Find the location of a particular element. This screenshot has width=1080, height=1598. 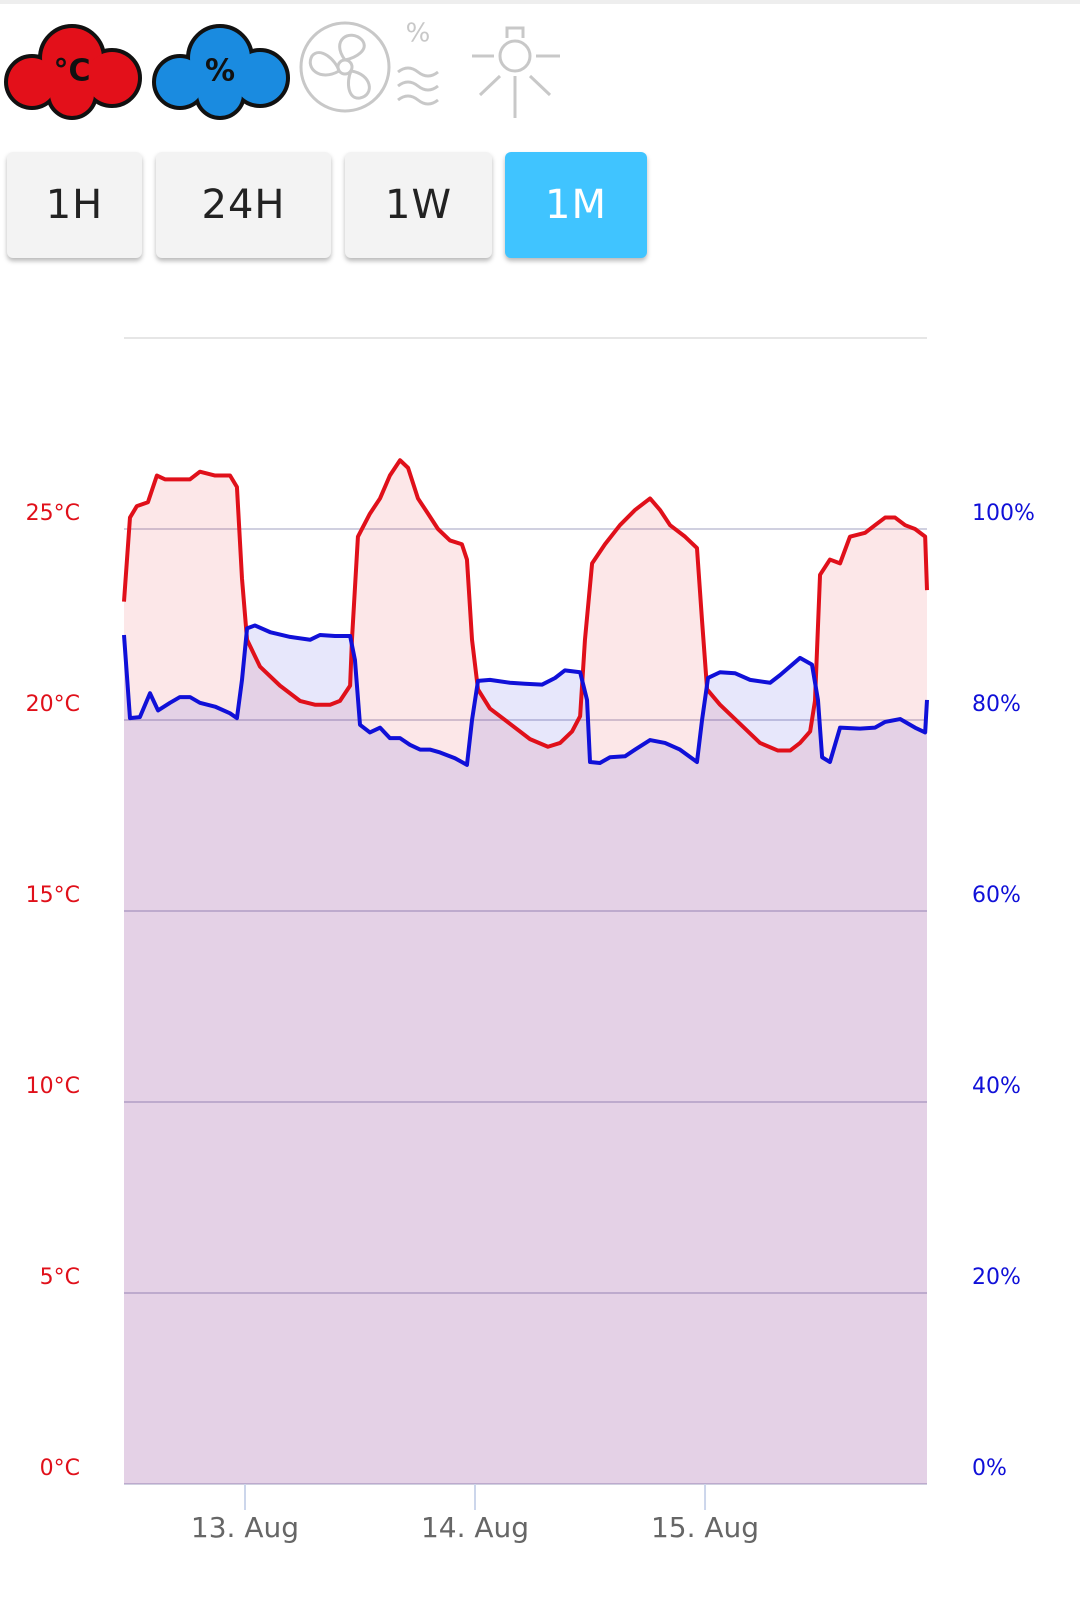

y2-tick-label: 0% is located at coordinates (989, 1468).